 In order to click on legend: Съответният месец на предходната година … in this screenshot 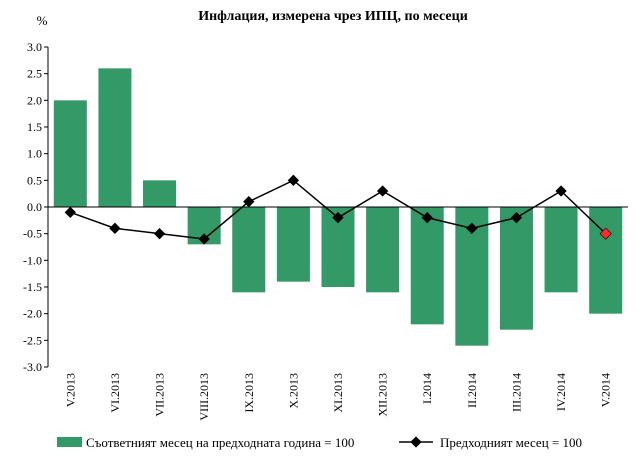, I will do `click(319, 442)`.